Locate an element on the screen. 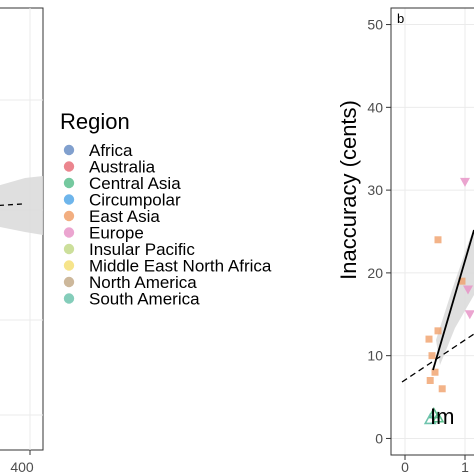  legend-label: Circumpolar is located at coordinates (135, 200).